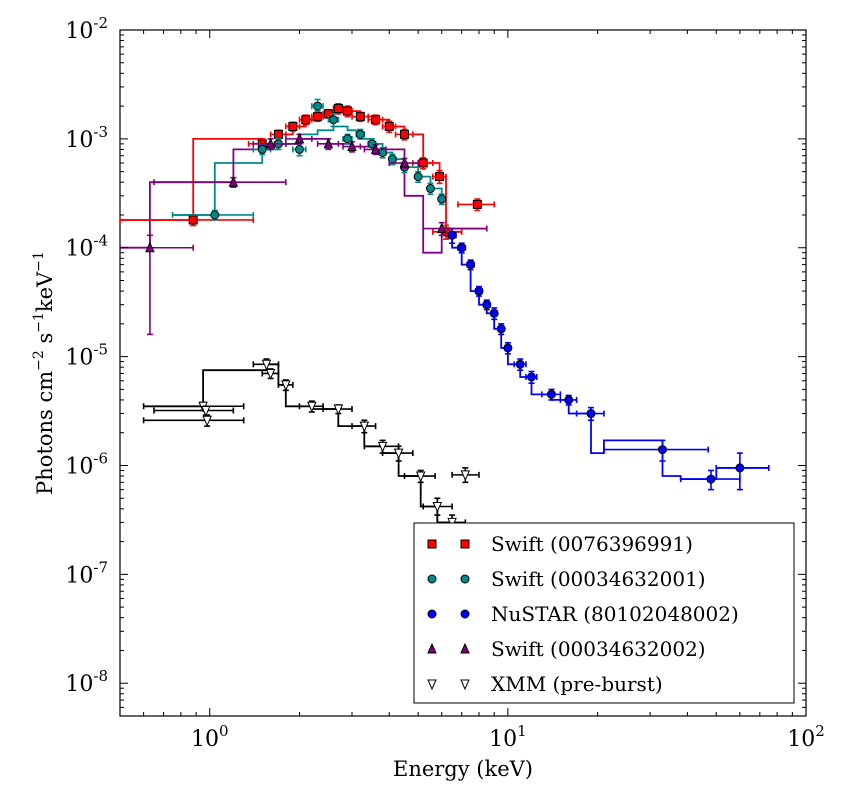 The height and width of the screenshot is (789, 841). What do you see at coordinates (577, 684) in the screenshot?
I see `legend-label-4: XMM (pre-burst)` at bounding box center [577, 684].